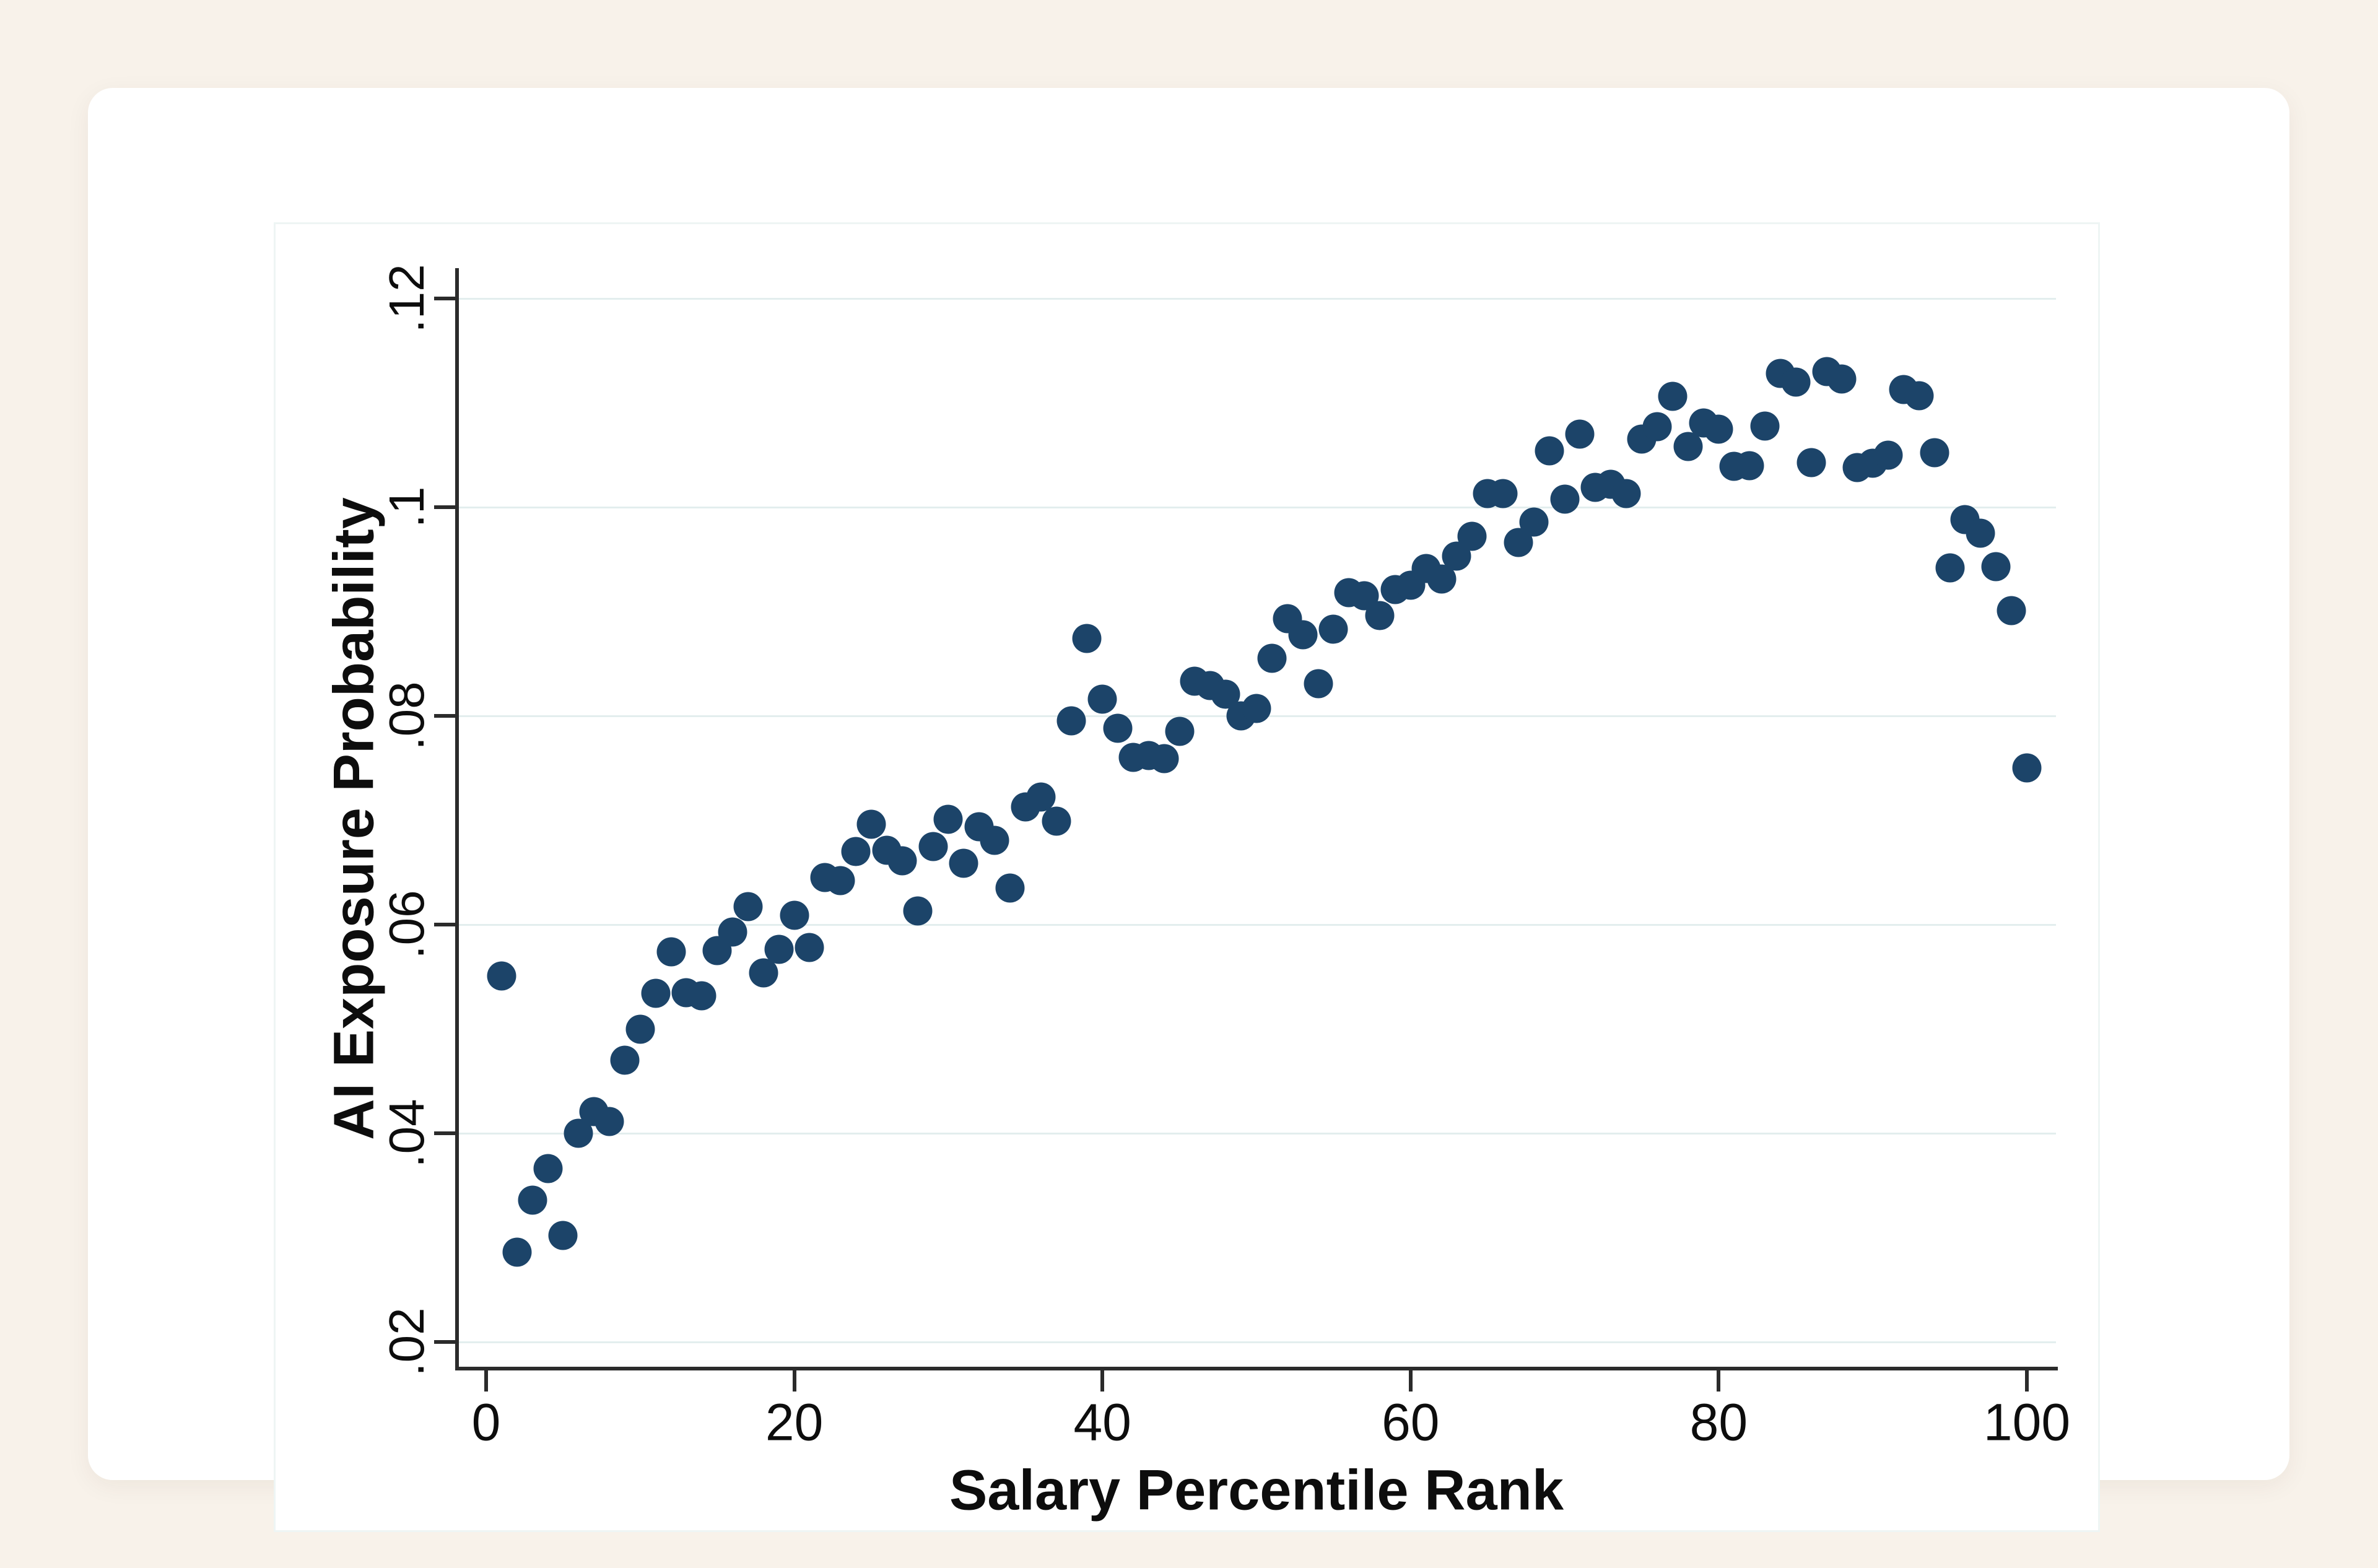 Image resolution: width=2378 pixels, height=1568 pixels. I want to click on y-tick-label: .1, so click(406, 507).